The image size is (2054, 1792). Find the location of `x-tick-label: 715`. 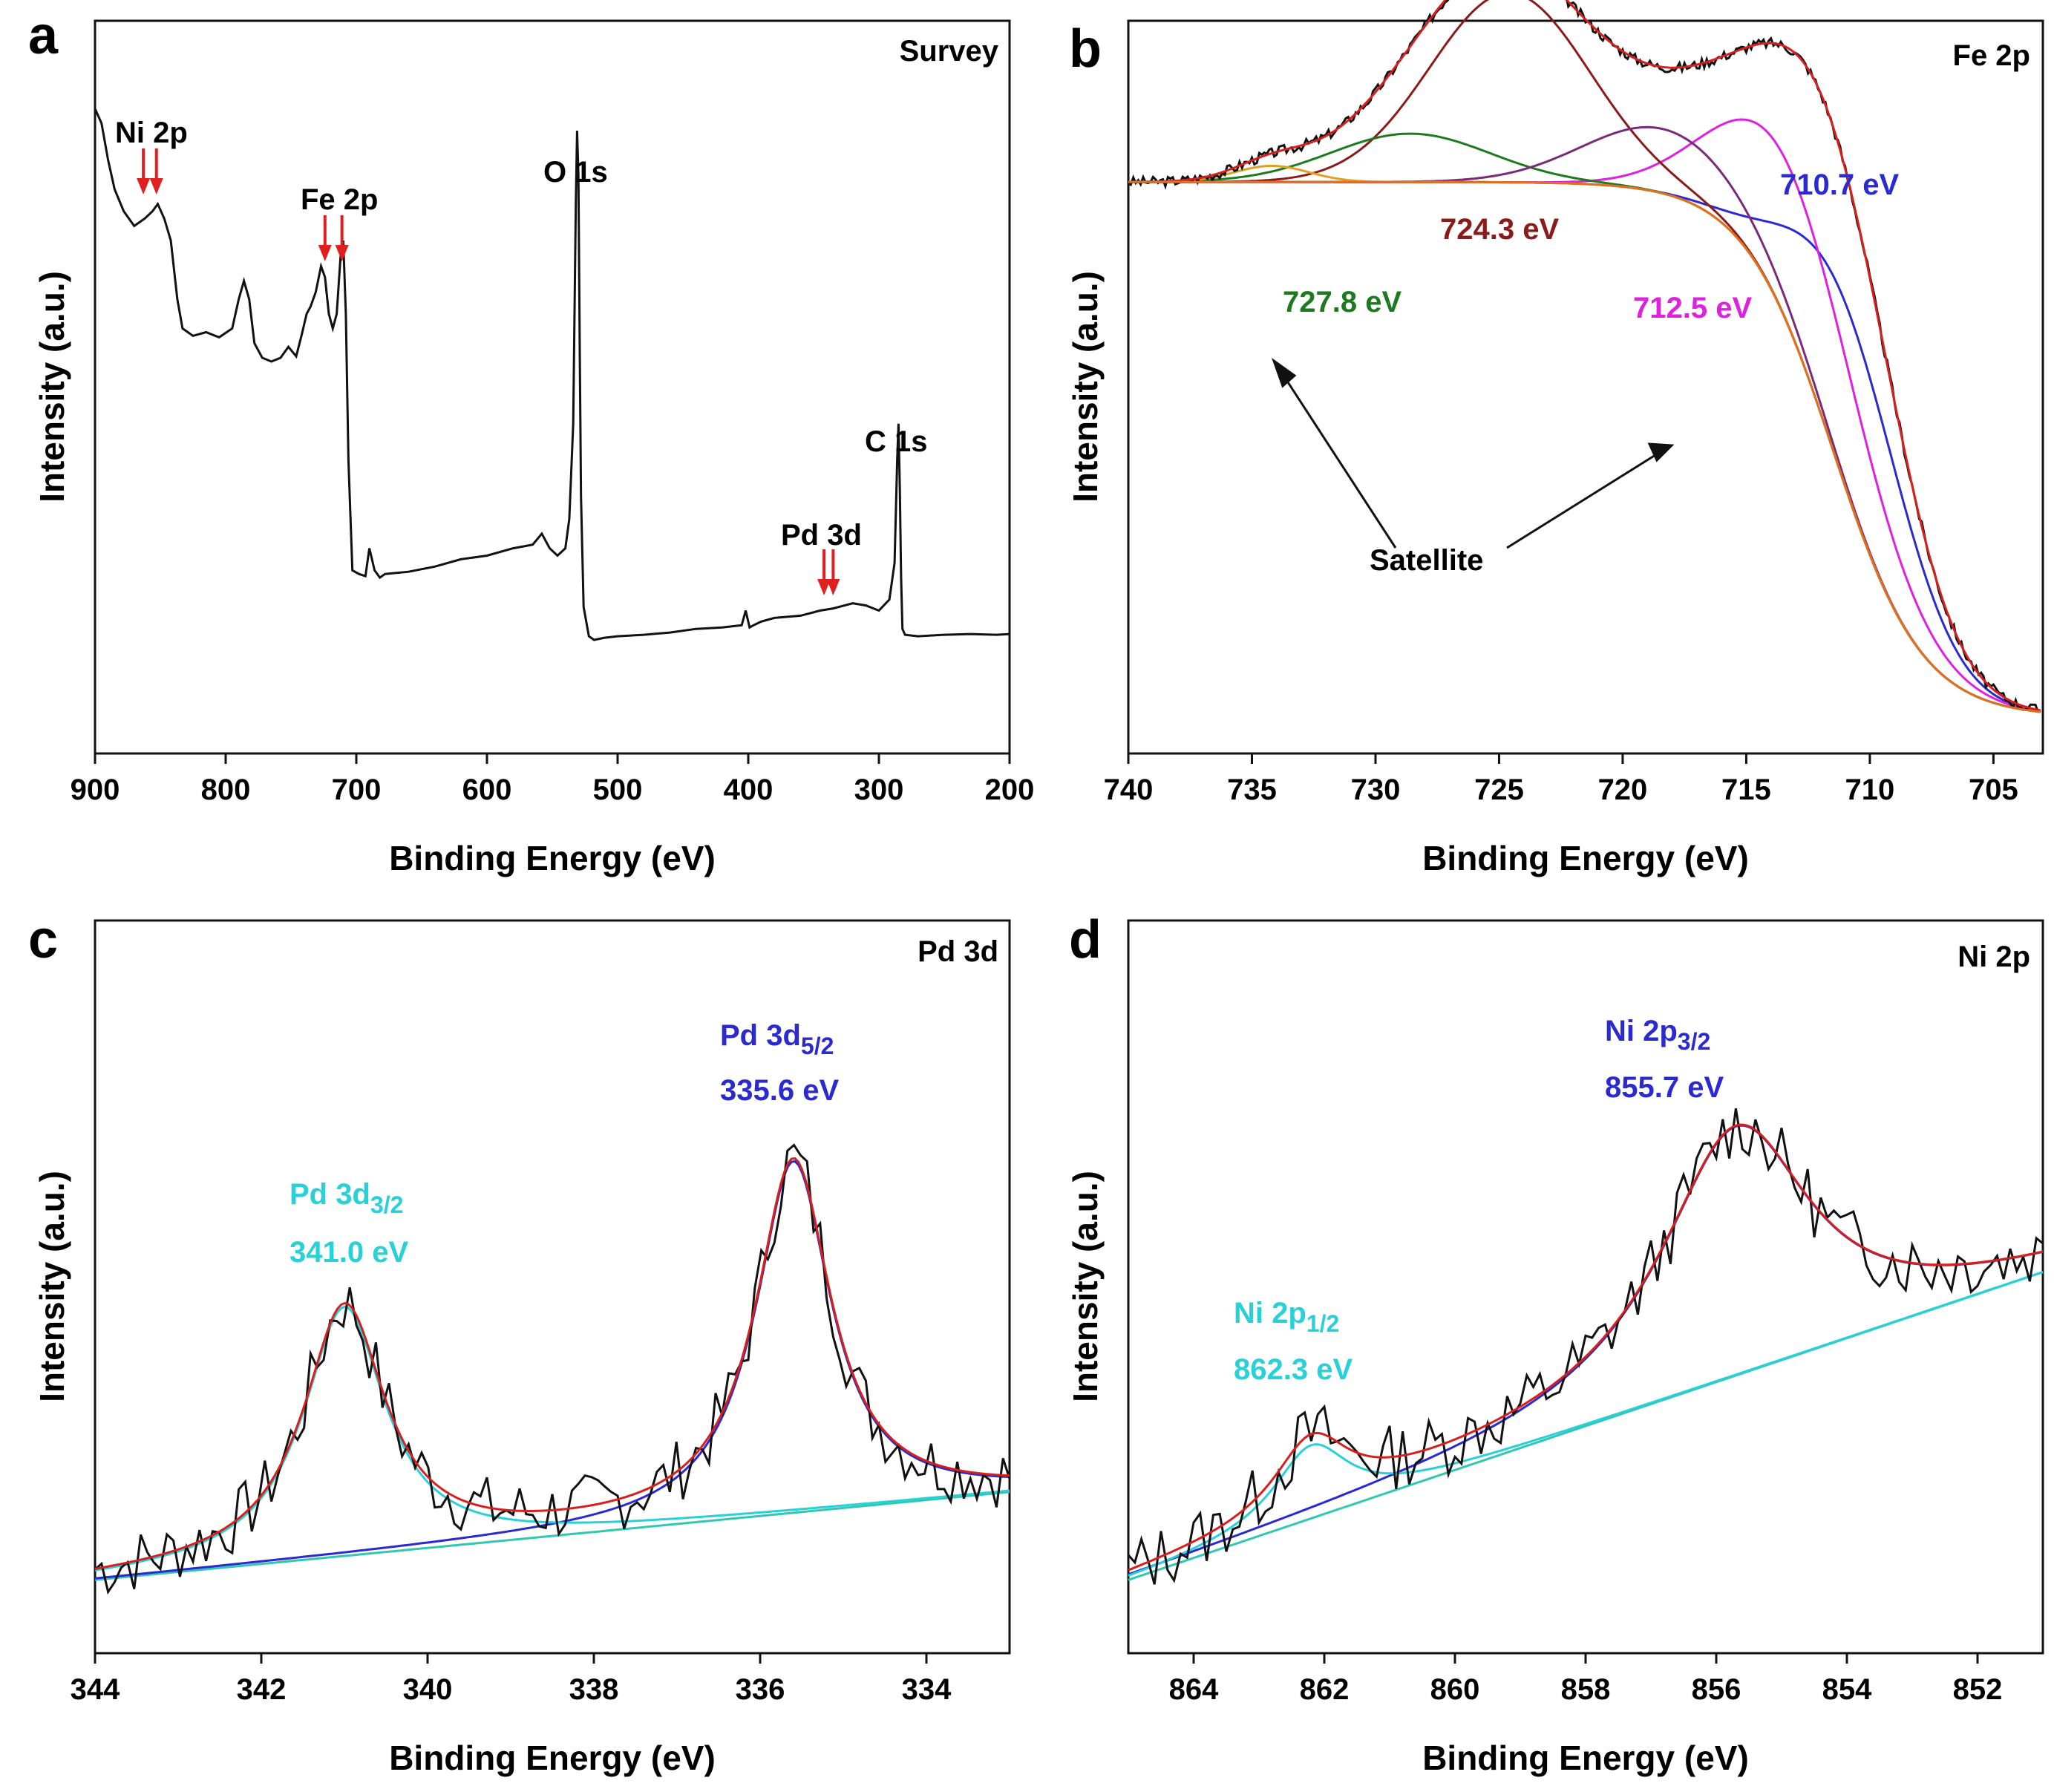

x-tick-label: 715 is located at coordinates (1746, 790).